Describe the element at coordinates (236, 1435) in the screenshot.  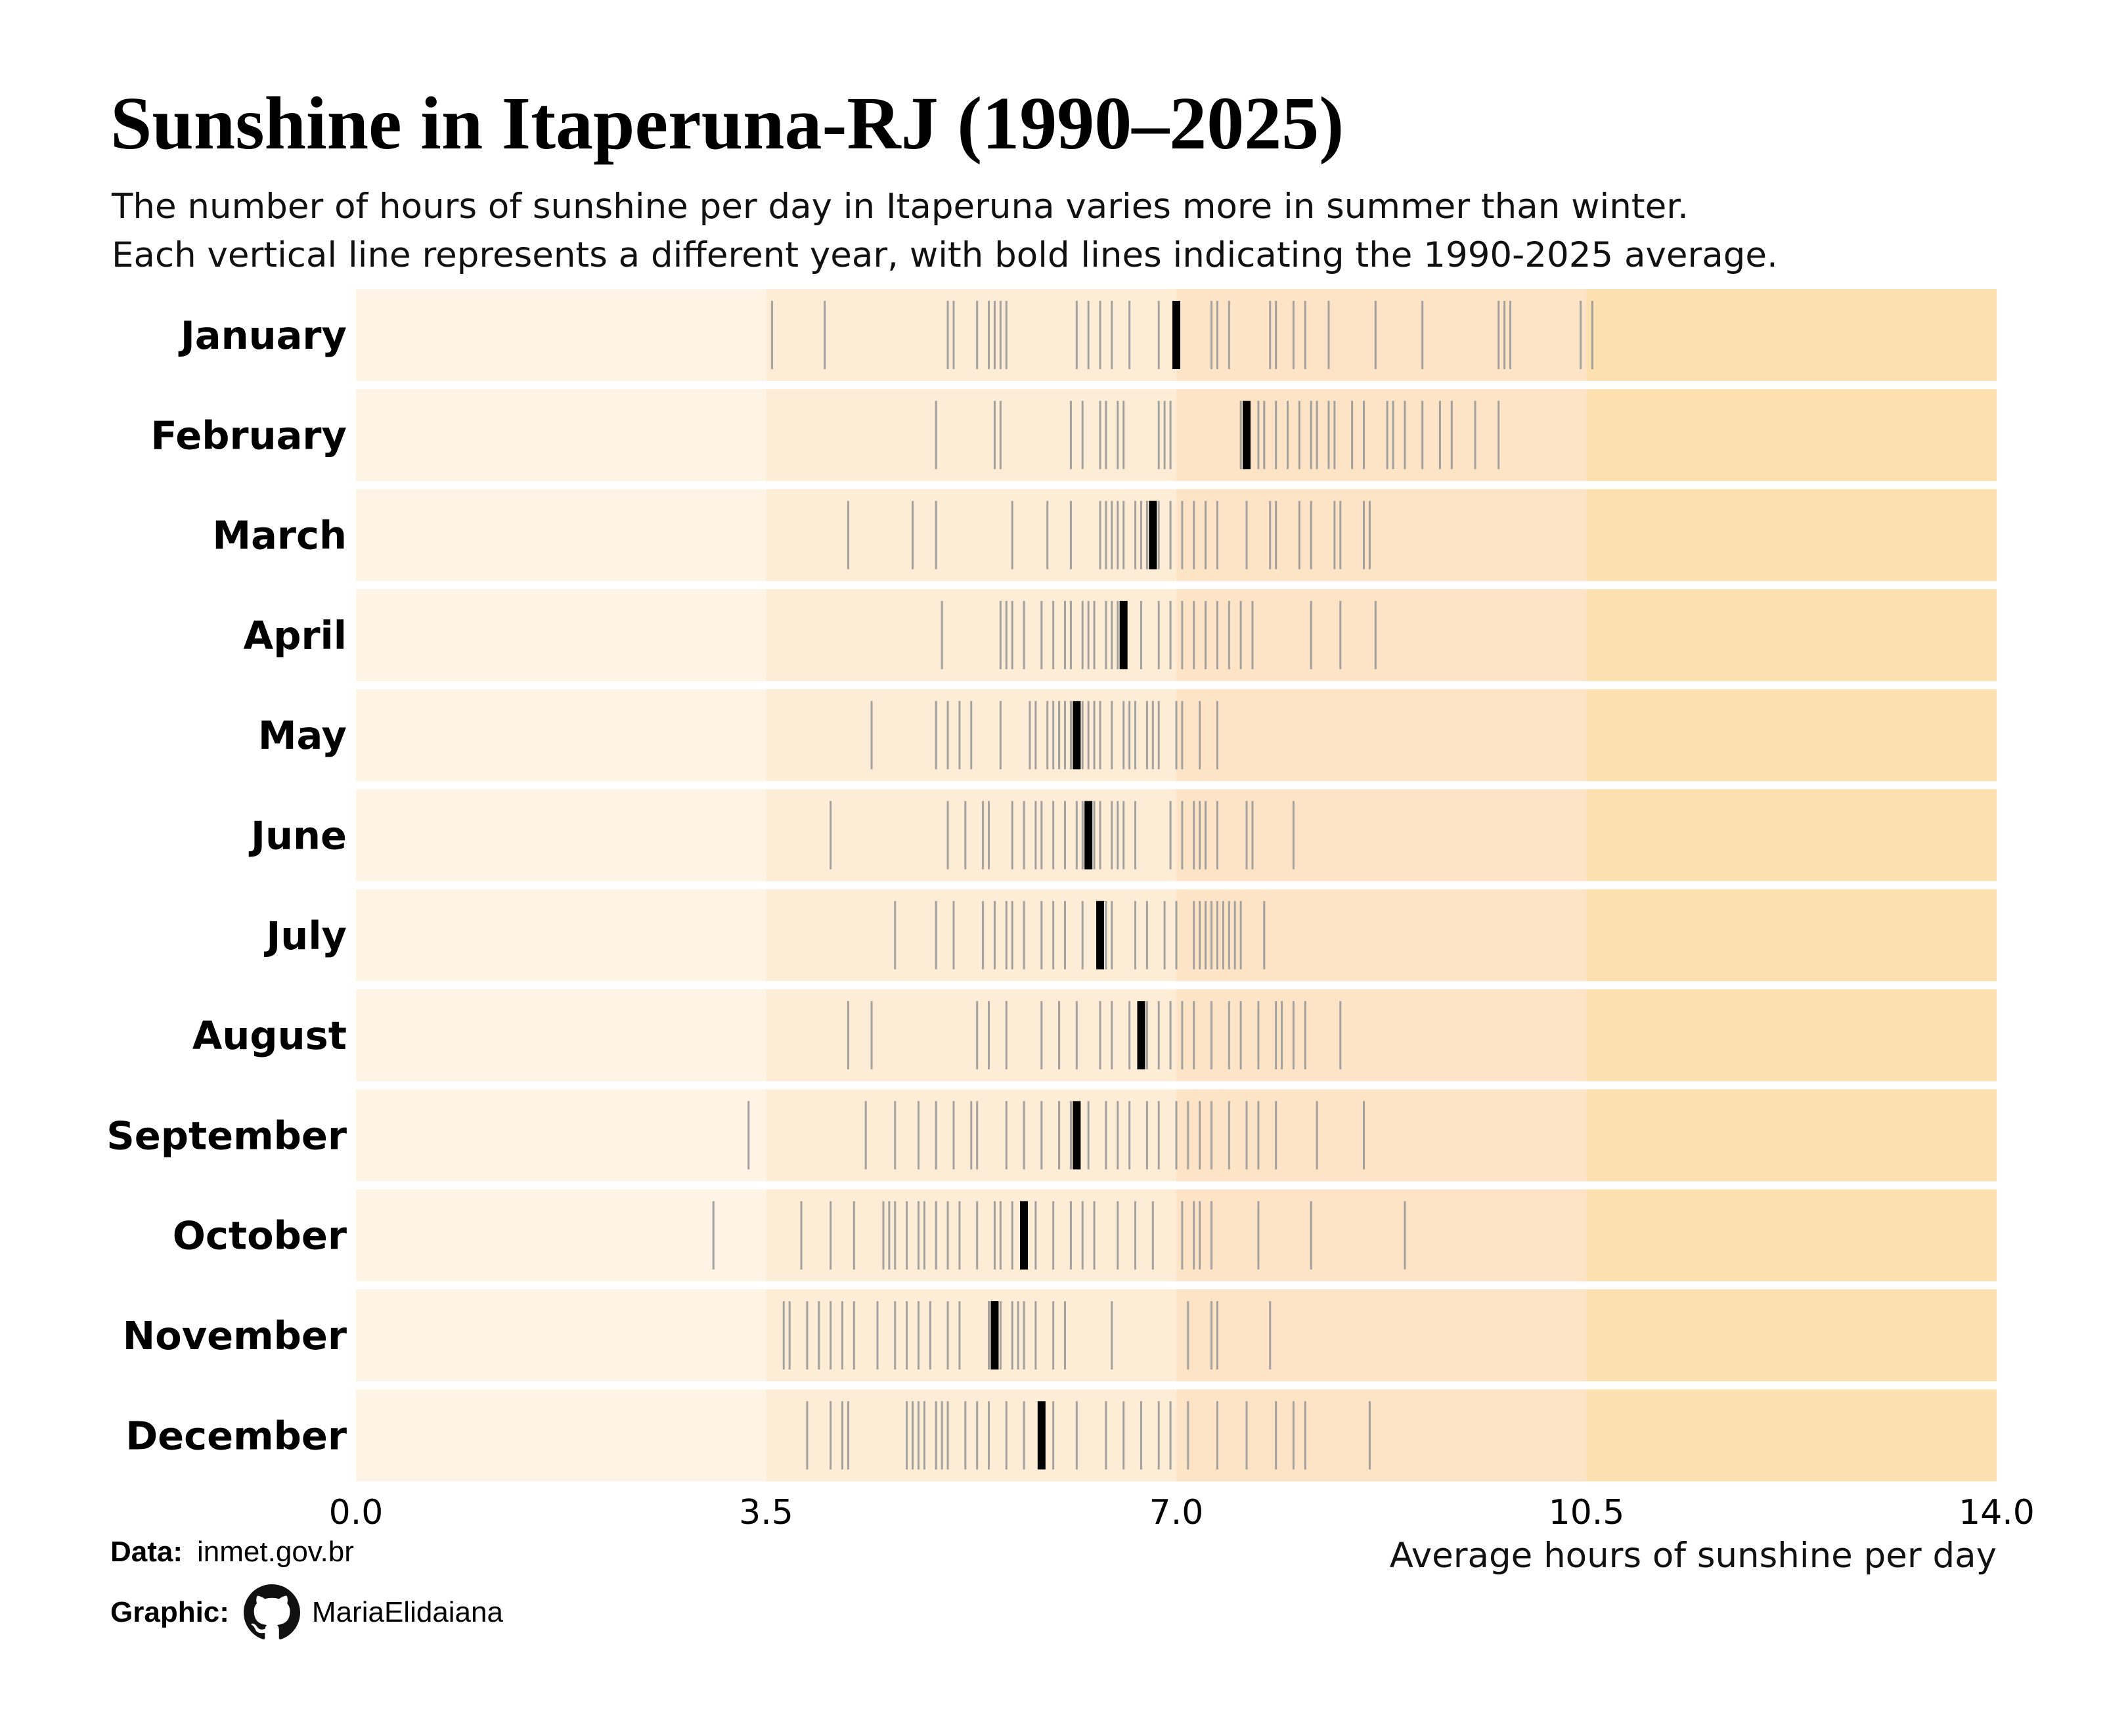
I see `month-label-december: December` at that location.